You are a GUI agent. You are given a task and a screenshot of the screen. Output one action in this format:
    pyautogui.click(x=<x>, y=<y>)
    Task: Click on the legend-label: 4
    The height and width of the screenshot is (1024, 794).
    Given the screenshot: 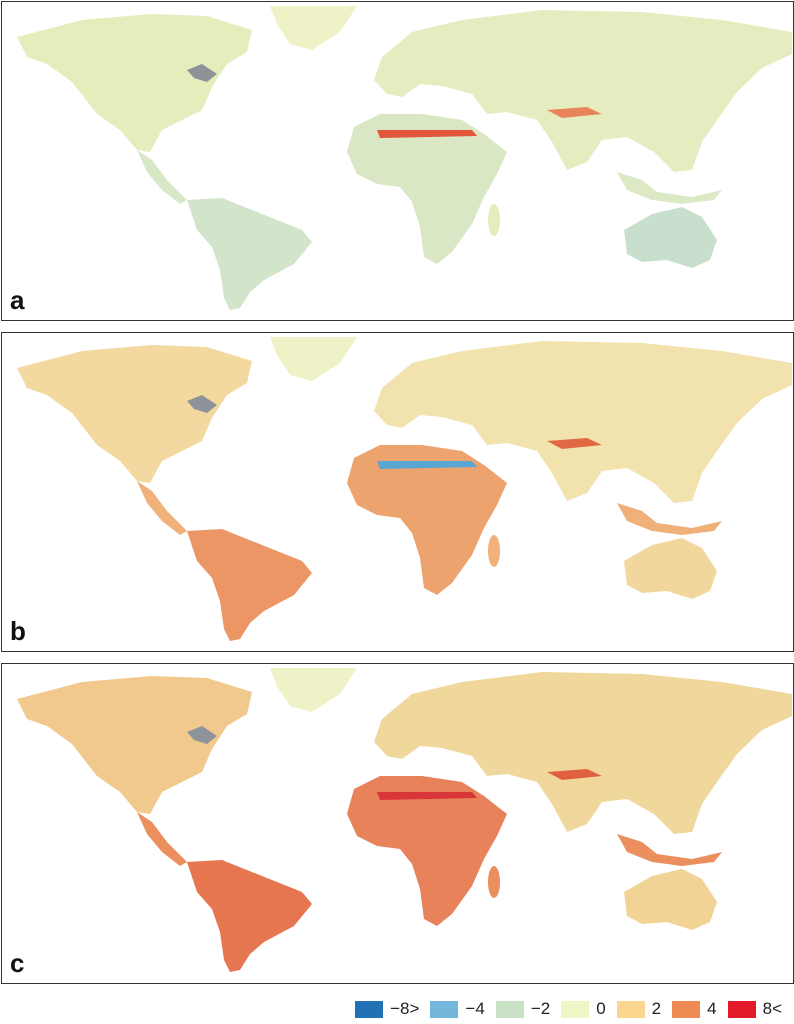 What is the action you would take?
    pyautogui.click(x=712, y=1008)
    